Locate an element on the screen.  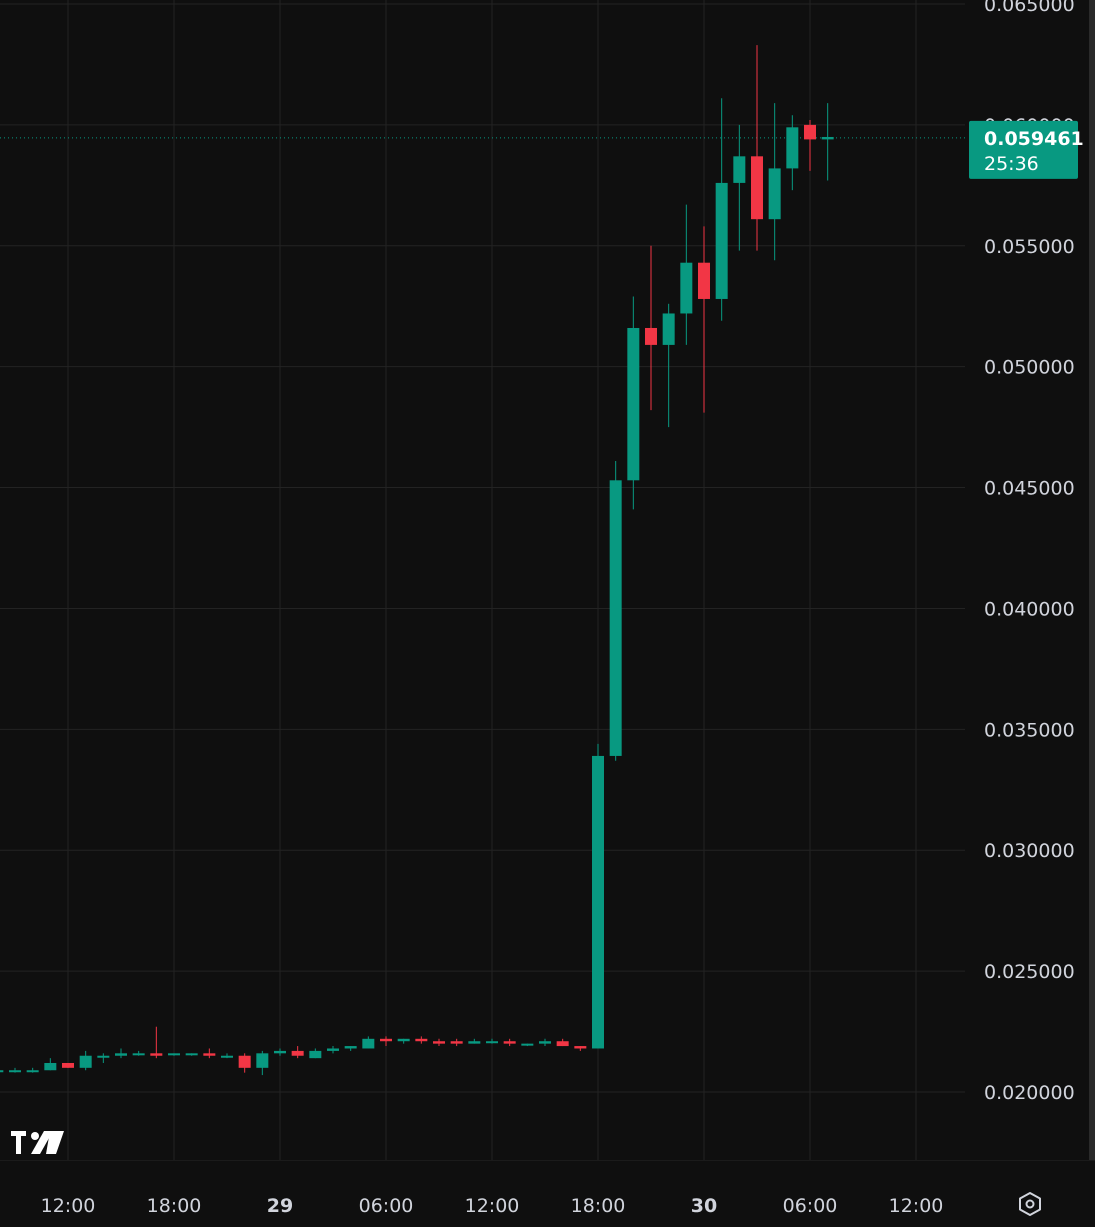
settings-hexagon-icon is located at coordinates (1030, 1204).